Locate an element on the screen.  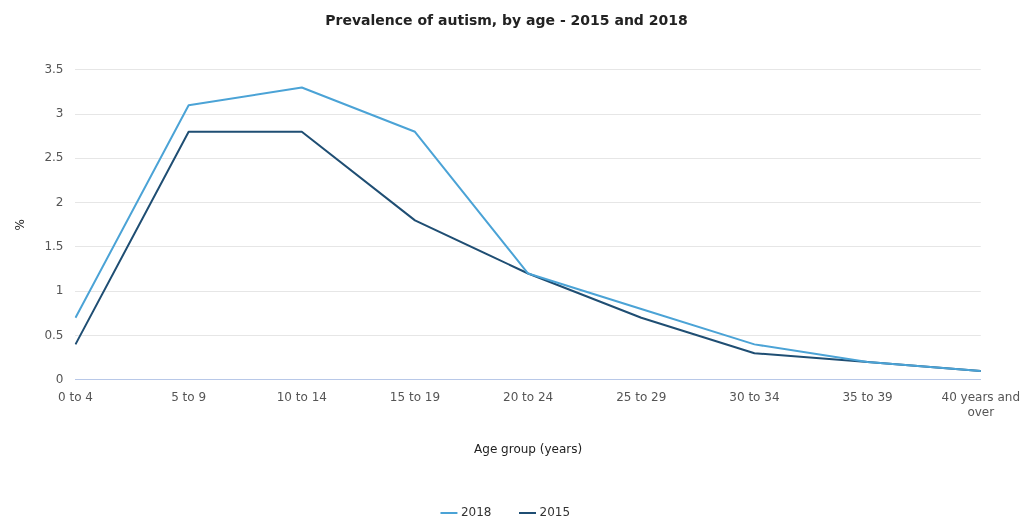
y-tick-label: 1.5 is located at coordinates (54, 246).